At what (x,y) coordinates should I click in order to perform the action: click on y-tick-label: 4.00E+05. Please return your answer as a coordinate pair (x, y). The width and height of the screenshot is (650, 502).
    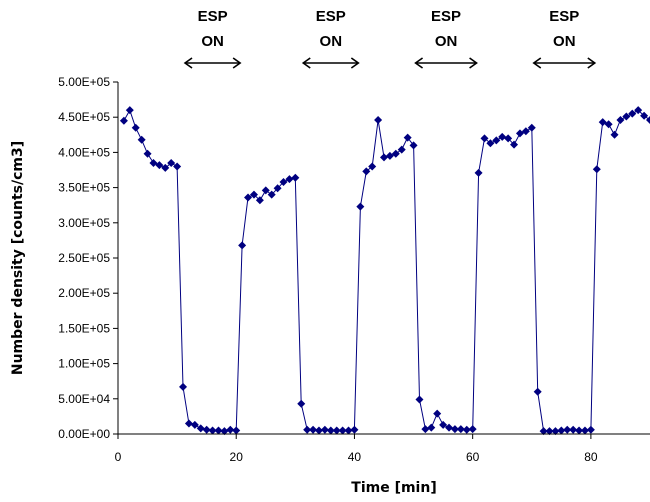
    Looking at the image, I should click on (84, 152).